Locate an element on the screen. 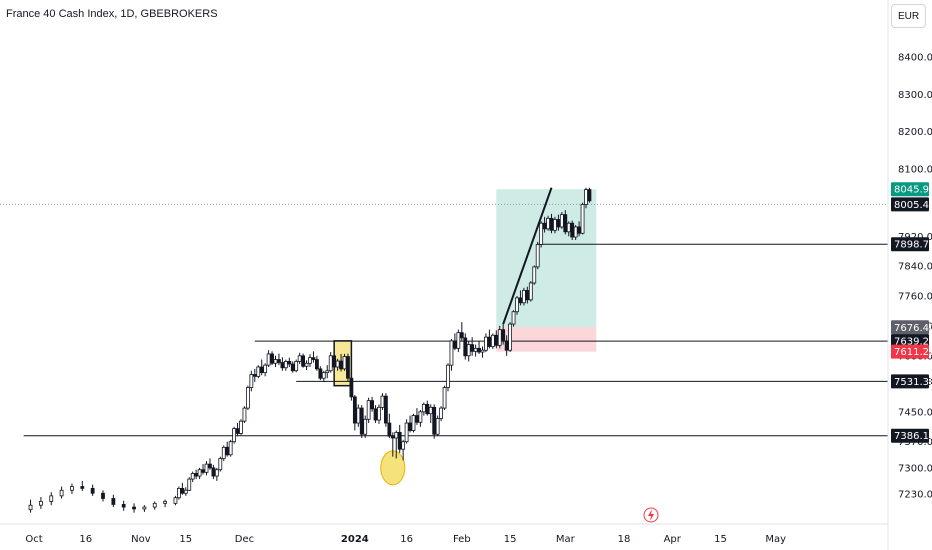 This screenshot has height=550, width=932. price-tick-label: 7450.00 is located at coordinates (915, 412).